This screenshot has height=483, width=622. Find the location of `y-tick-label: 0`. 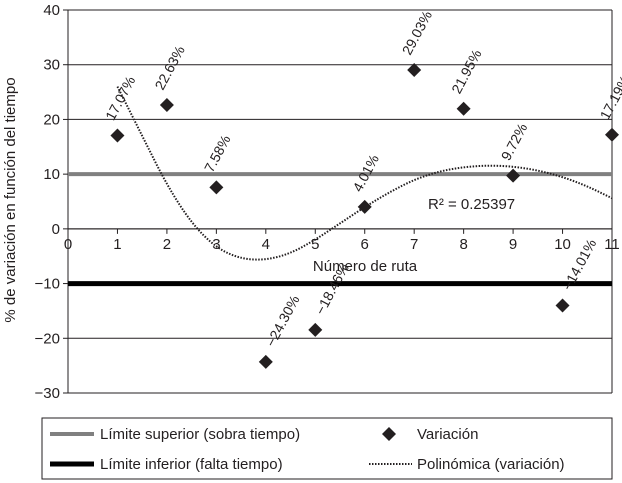

y-tick-label: 0 is located at coordinates (56, 229).